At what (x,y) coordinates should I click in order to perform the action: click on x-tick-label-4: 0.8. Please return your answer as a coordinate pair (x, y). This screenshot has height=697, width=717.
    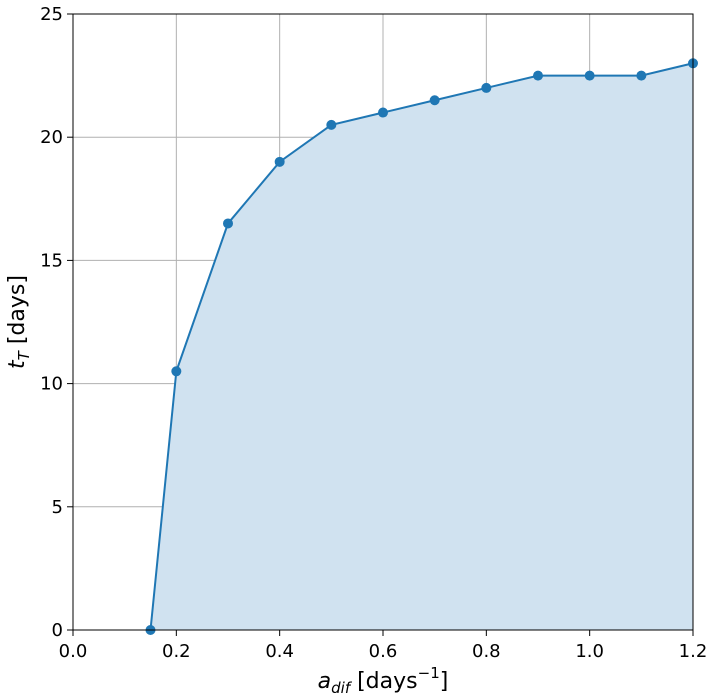
    Looking at the image, I should click on (486, 651).